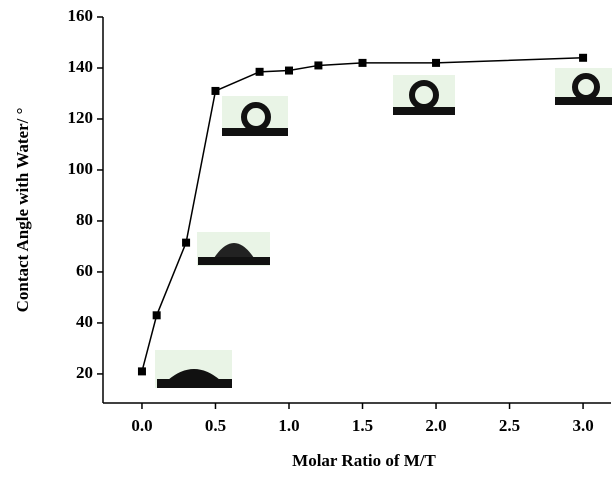 This screenshot has width=612, height=477. I want to click on y-tick-label: 40, so click(84, 321).